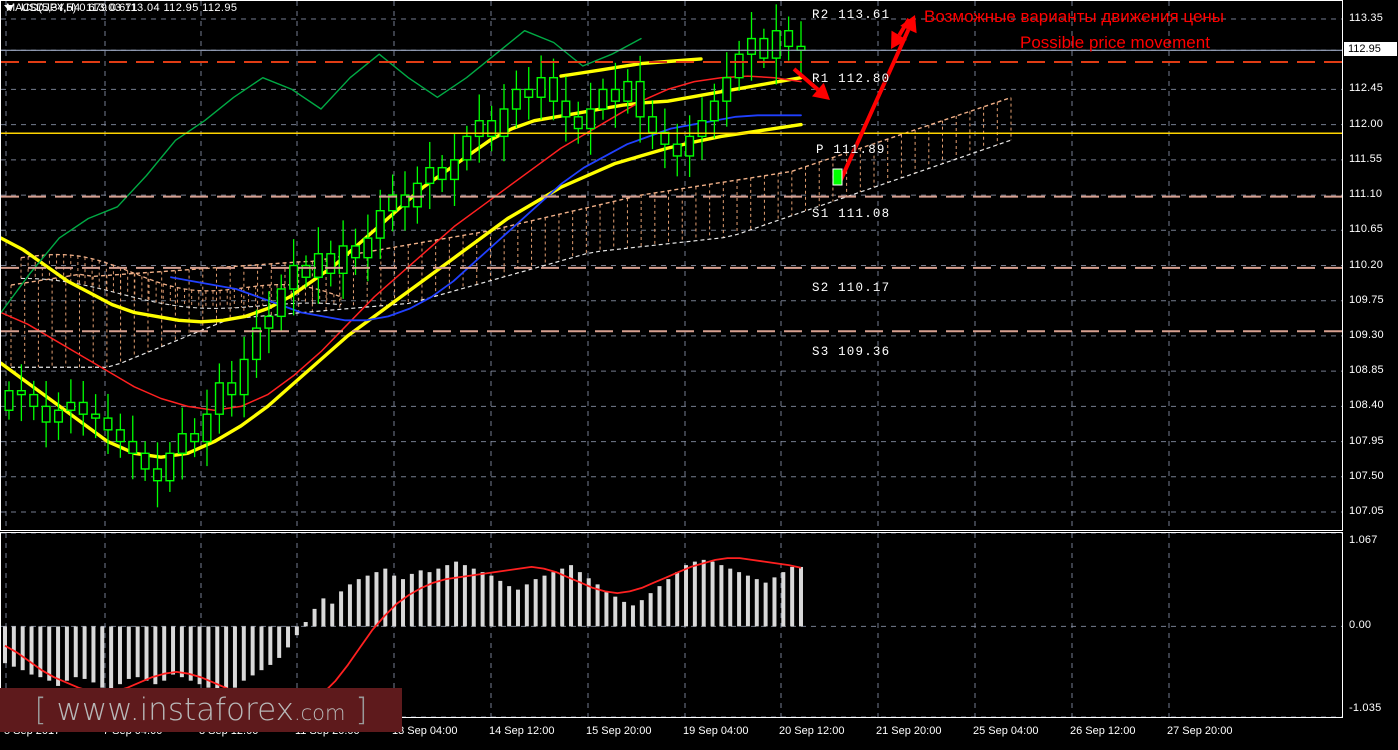 The width and height of the screenshot is (1398, 750). What do you see at coordinates (403, 633) in the screenshot?
I see `macd-signal-line` at bounding box center [403, 633].